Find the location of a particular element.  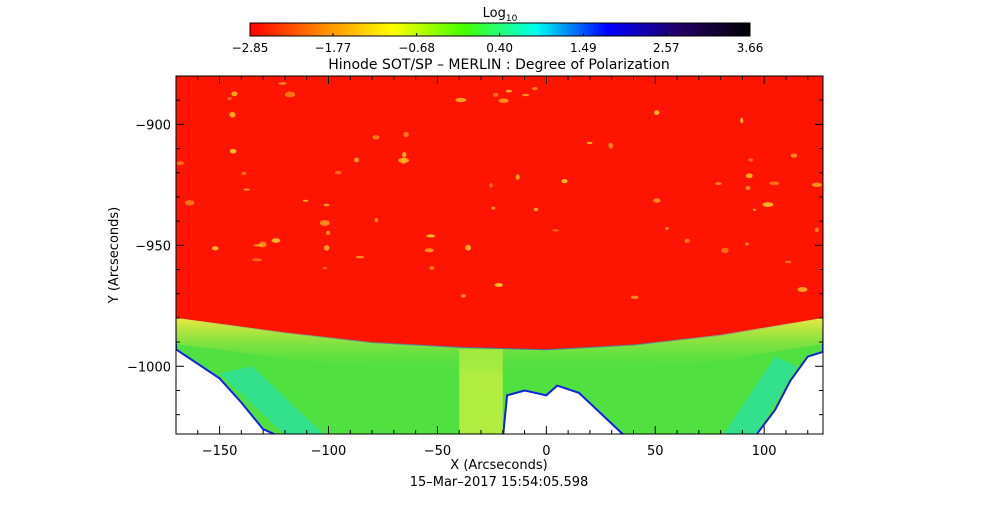

colorbar-label: Log10 is located at coordinates (500, 15).